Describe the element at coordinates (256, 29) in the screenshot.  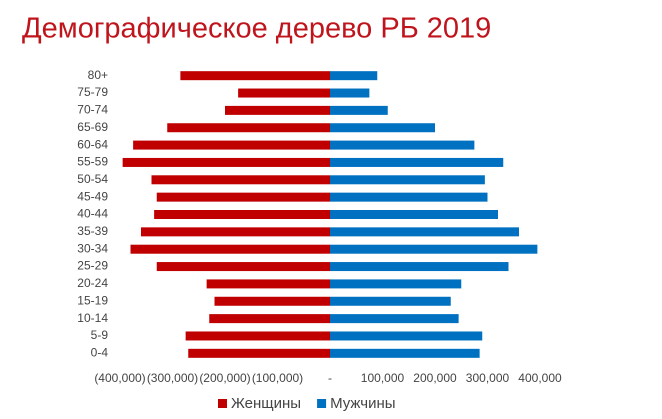
I see `chart-title: Демографическое дерево РБ 2019` at that location.